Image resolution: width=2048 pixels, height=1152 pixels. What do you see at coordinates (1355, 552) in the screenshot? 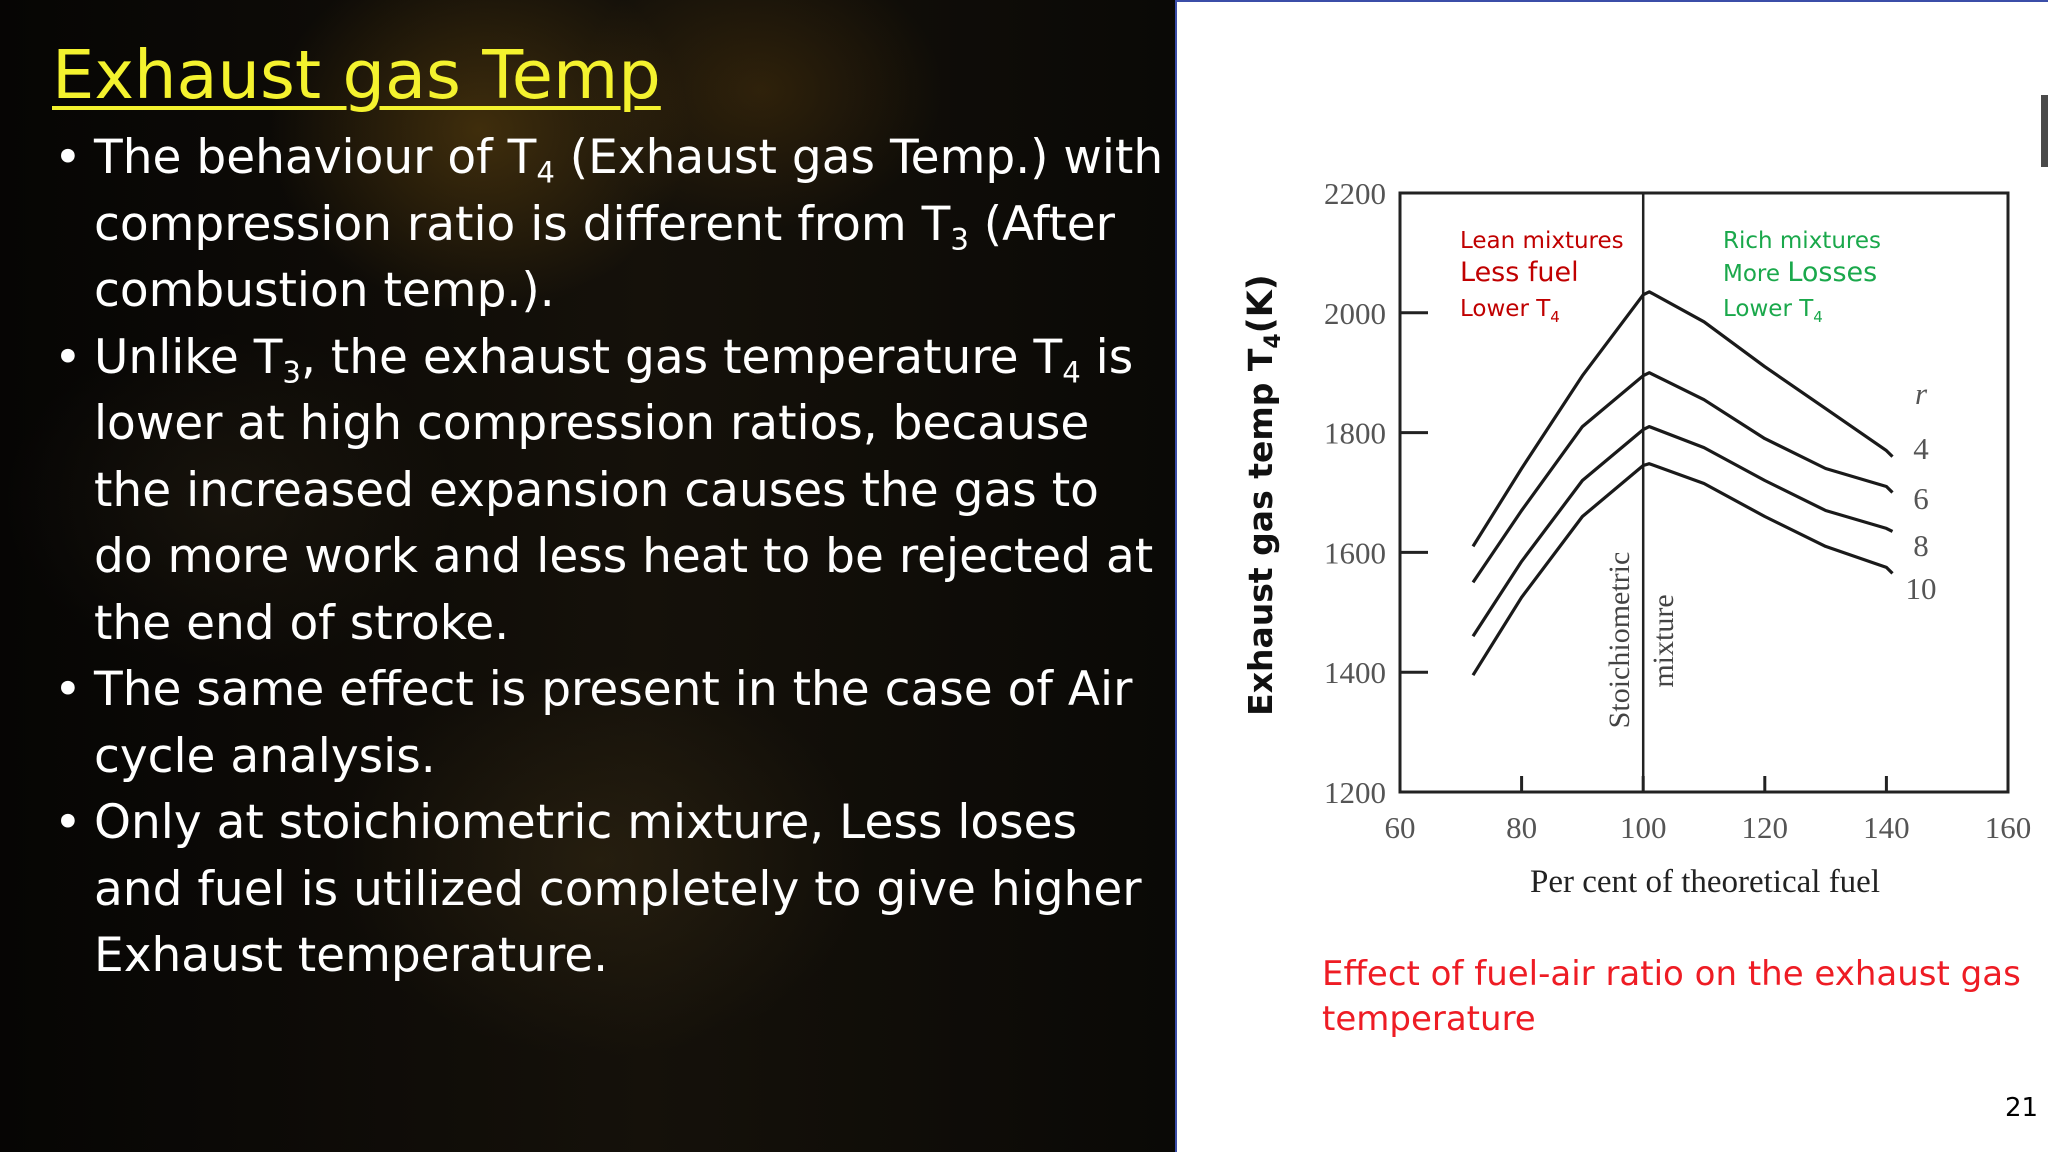
I see `y-tick-label: 1600` at bounding box center [1355, 552].